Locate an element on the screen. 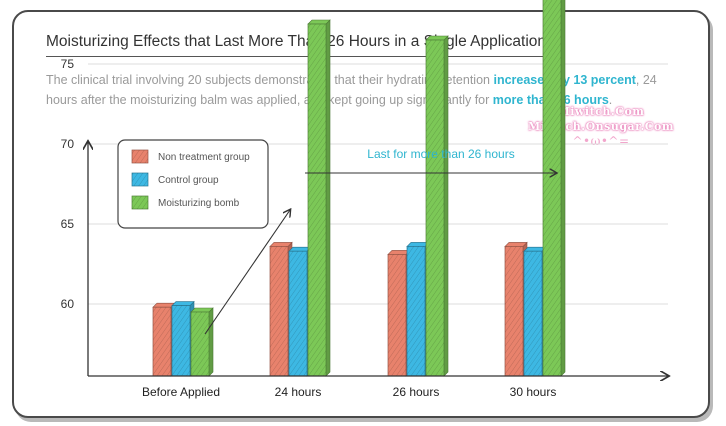 The width and height of the screenshot is (726, 426). title-underline is located at coordinates (296, 56).